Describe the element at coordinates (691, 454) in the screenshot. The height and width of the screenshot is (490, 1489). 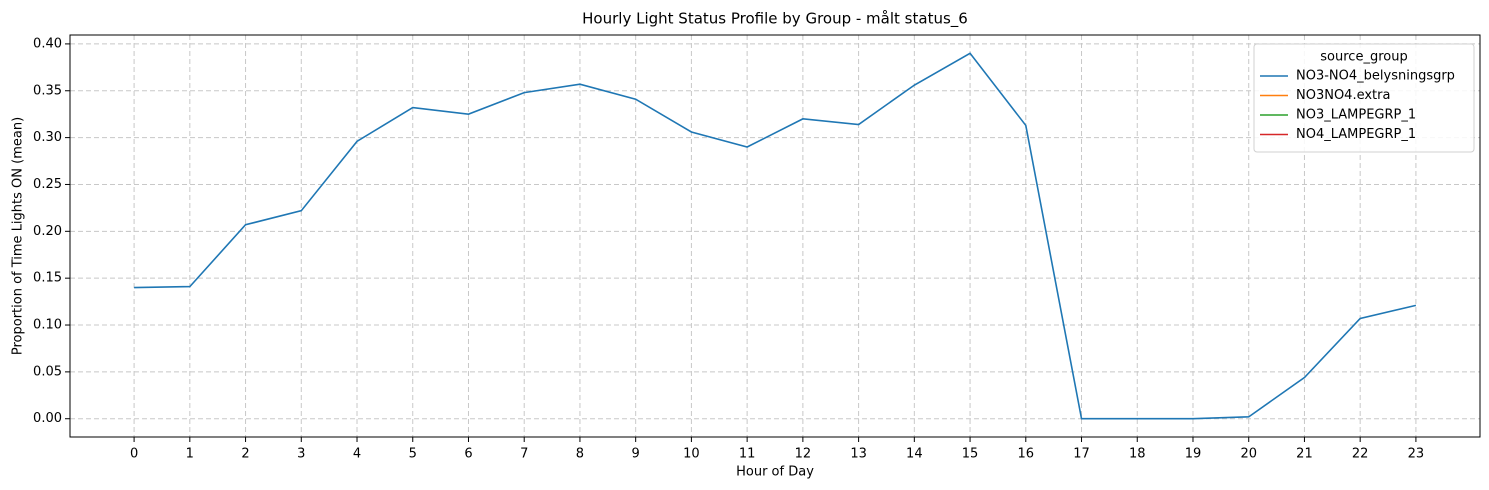
I see `x-tick-label: 10` at that location.